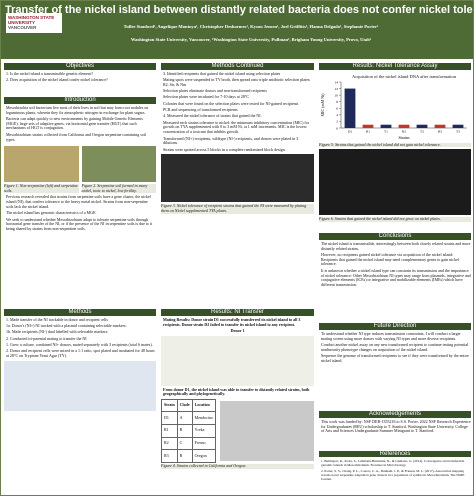 Image resolution: width=474 pixels, height=496 pixels. Describe the element at coordinates (169, 418) in the screenshot. I see `cell: D1` at that location.